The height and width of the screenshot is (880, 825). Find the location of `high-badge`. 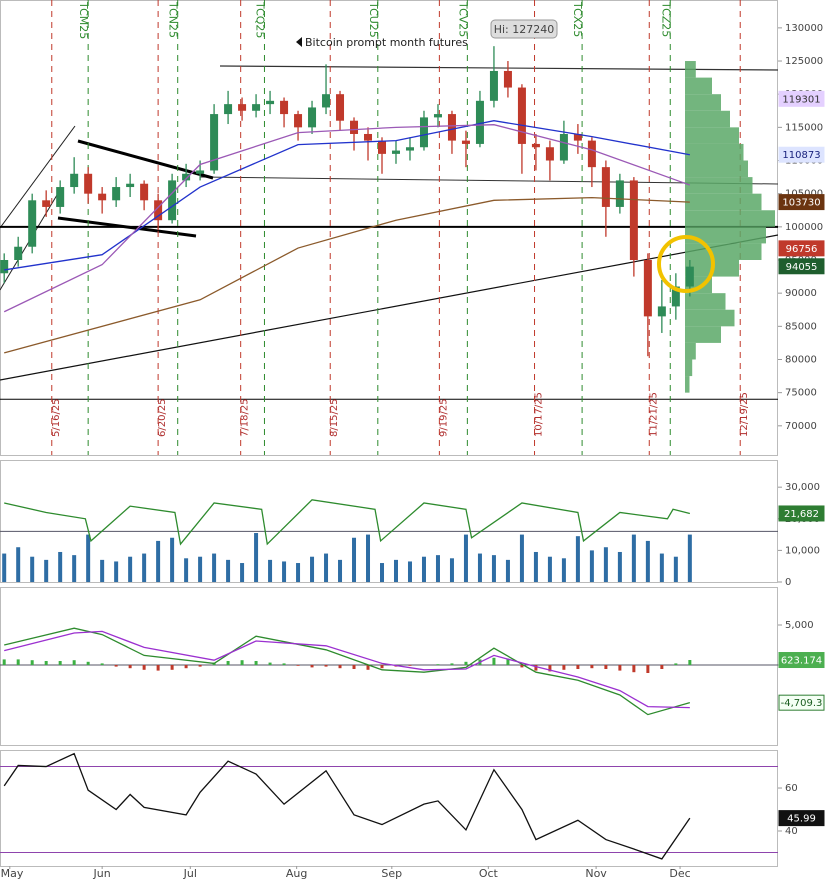

high-badge is located at coordinates (524, 29).